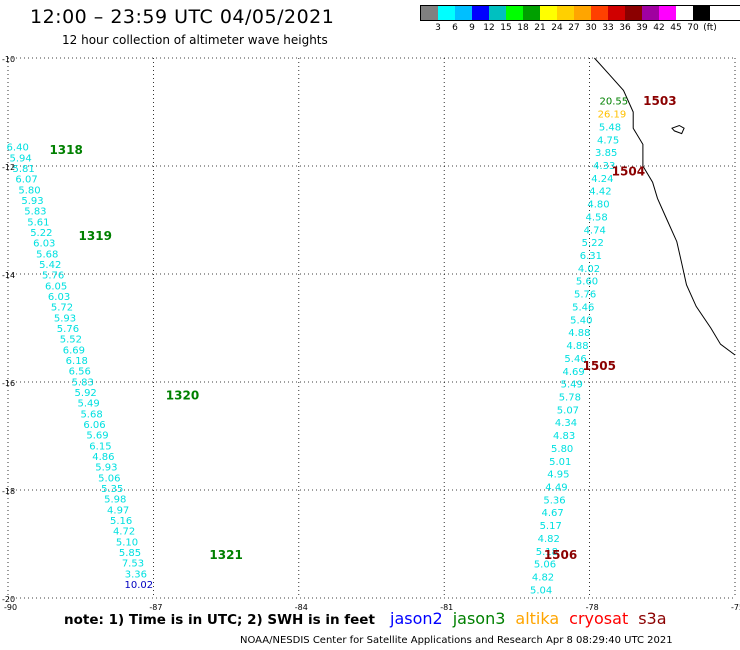  What do you see at coordinates (139, 585) in the screenshot?
I see `west-track-swh-value: 10.02` at bounding box center [139, 585].